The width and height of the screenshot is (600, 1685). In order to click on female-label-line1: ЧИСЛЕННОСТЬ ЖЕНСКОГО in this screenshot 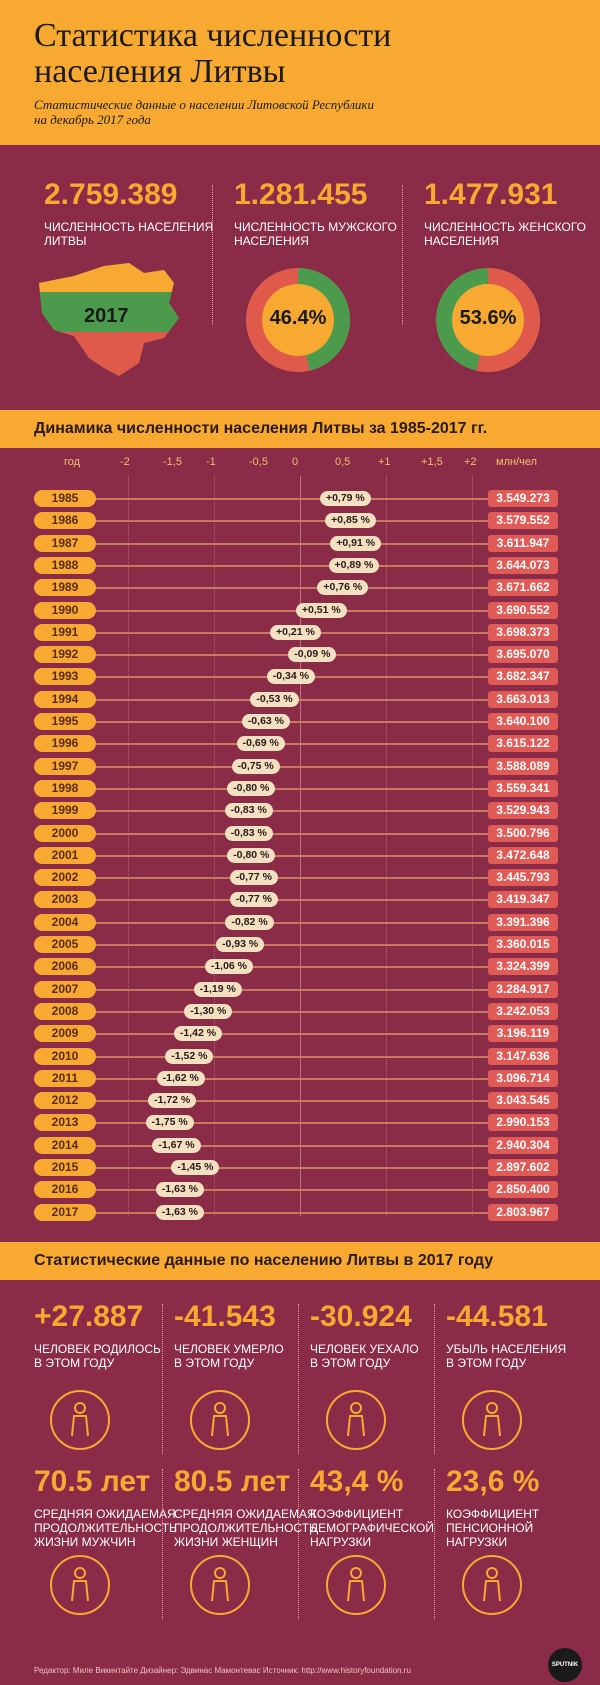, I will do `click(505, 227)`.